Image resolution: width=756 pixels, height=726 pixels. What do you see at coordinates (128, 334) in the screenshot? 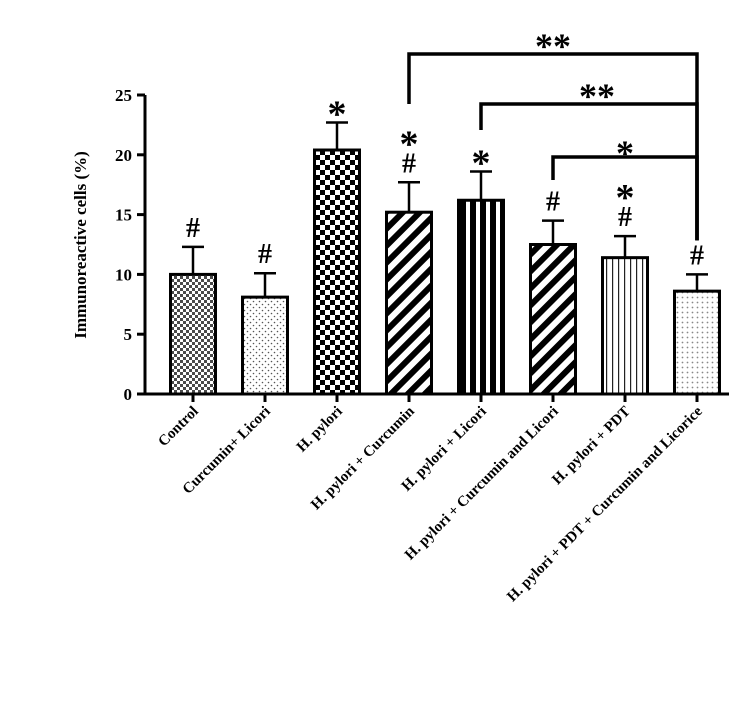
I see `y-tick-label: 5` at bounding box center [128, 334].